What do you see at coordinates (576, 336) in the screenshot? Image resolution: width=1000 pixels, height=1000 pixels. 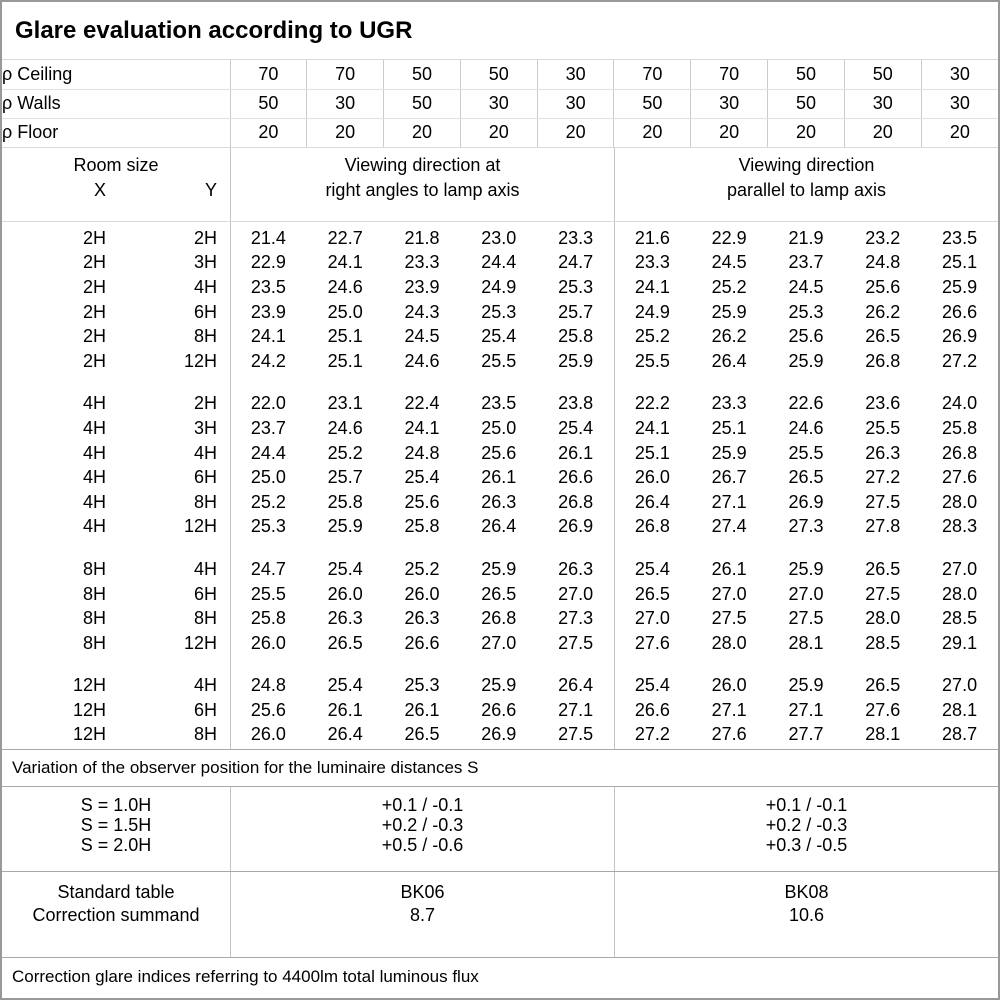 I see `ugr-value: 25.8` at bounding box center [576, 336].